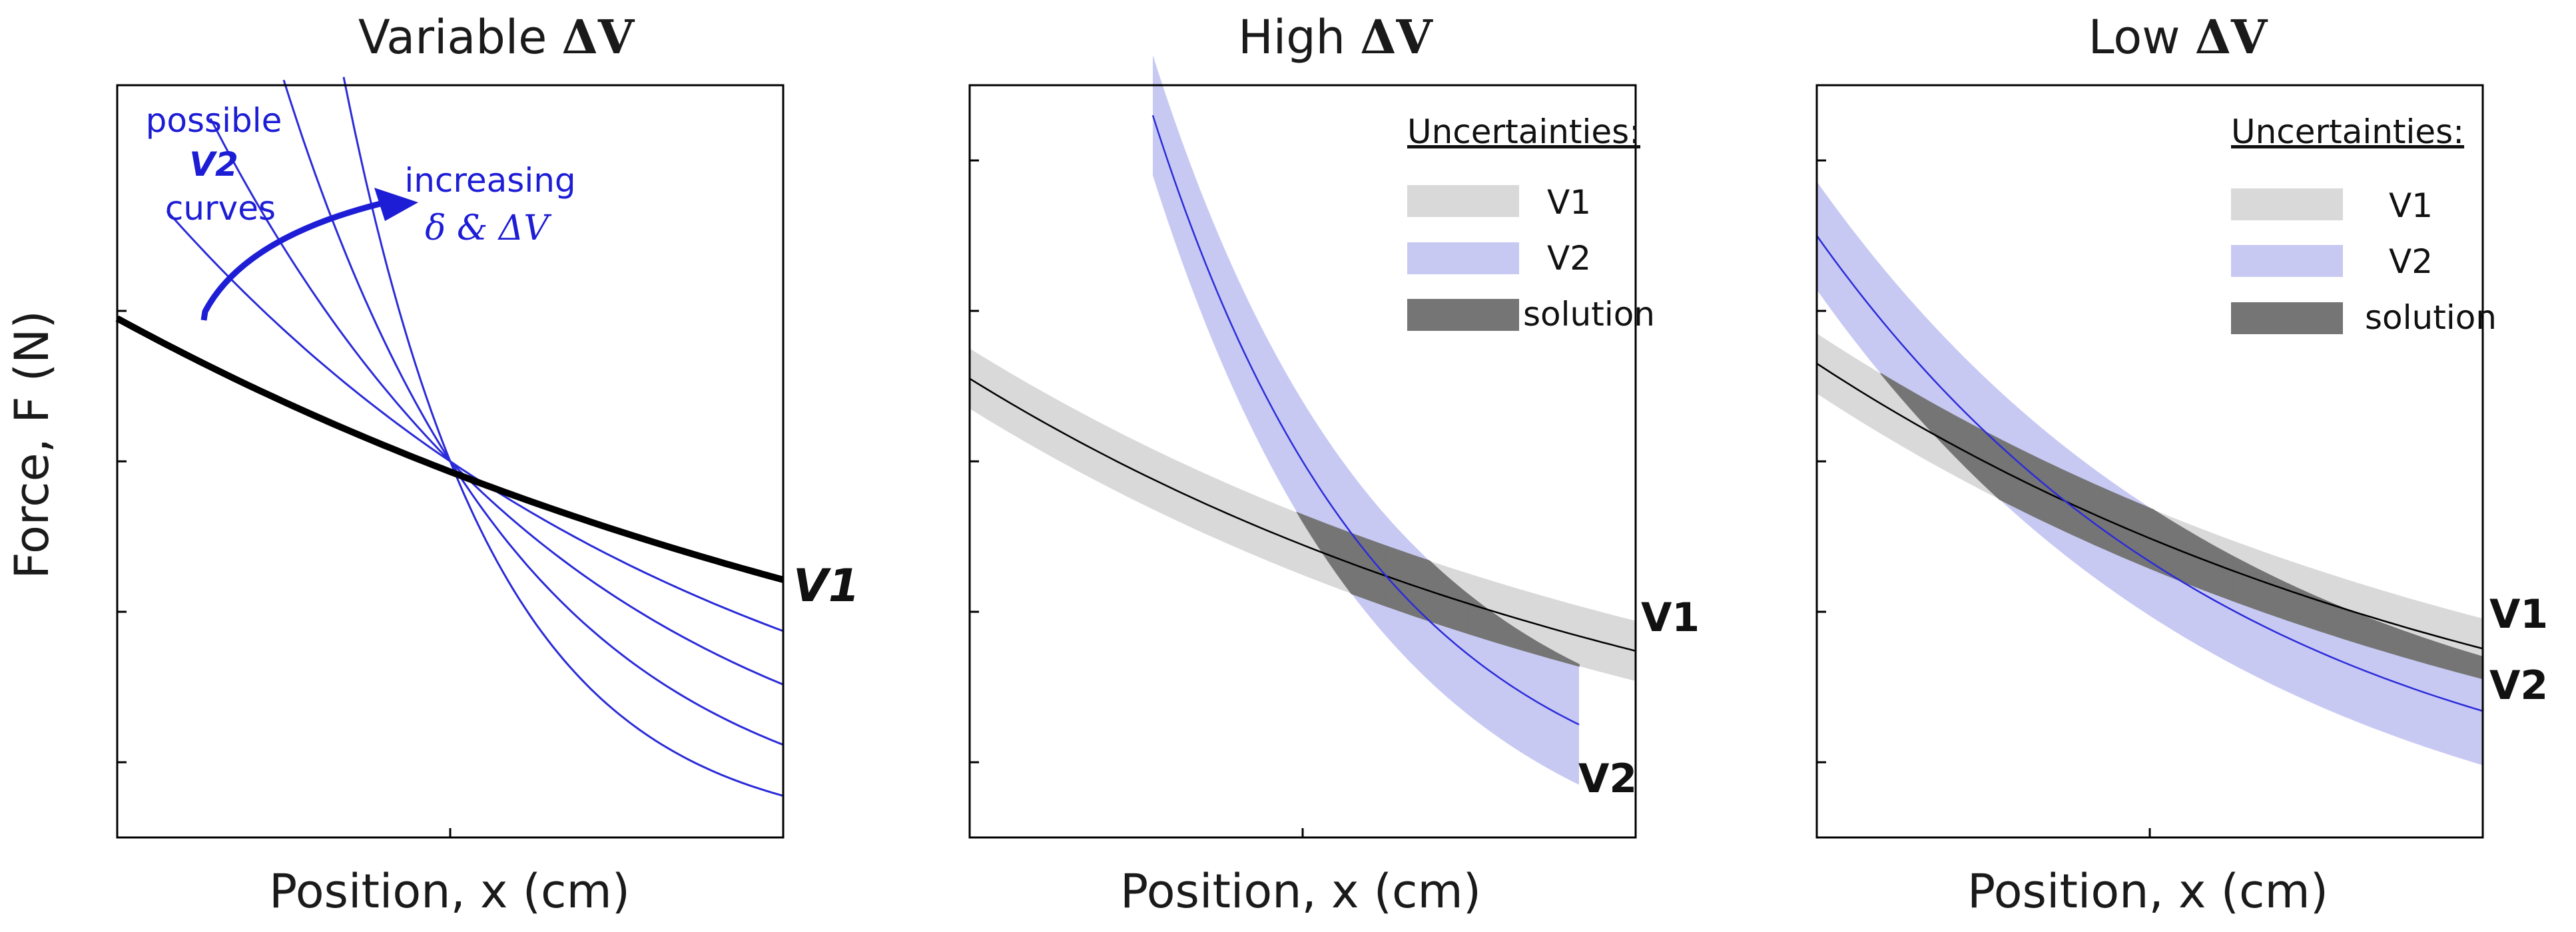 This screenshot has width=2576, height=932. I want to click on v1-uncertainty-band, so click(2150, 506).